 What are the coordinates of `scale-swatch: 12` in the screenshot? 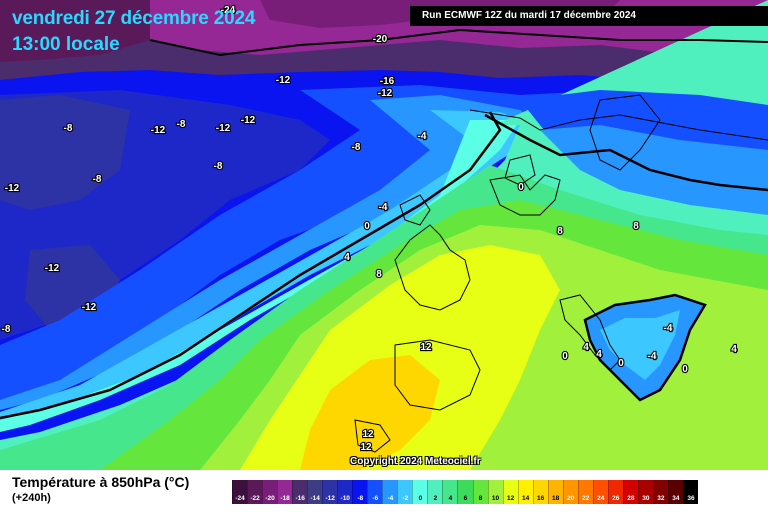 It's located at (510, 492).